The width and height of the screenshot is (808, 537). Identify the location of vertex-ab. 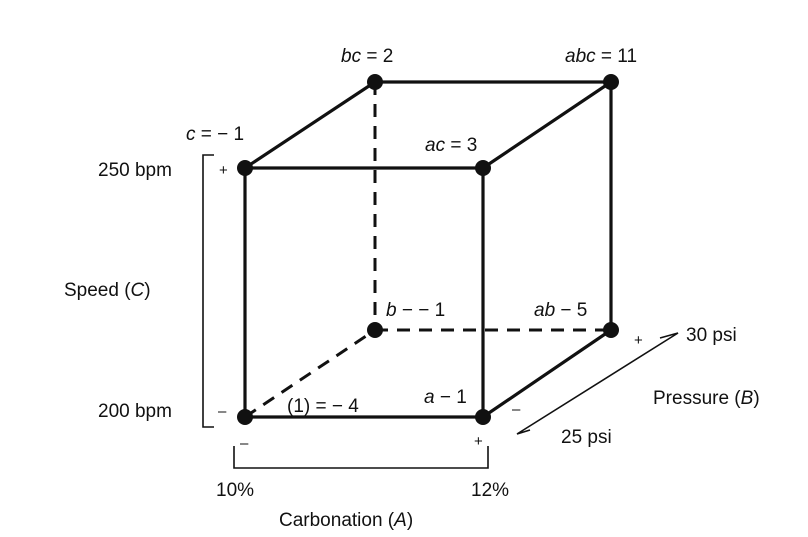
(611, 330).